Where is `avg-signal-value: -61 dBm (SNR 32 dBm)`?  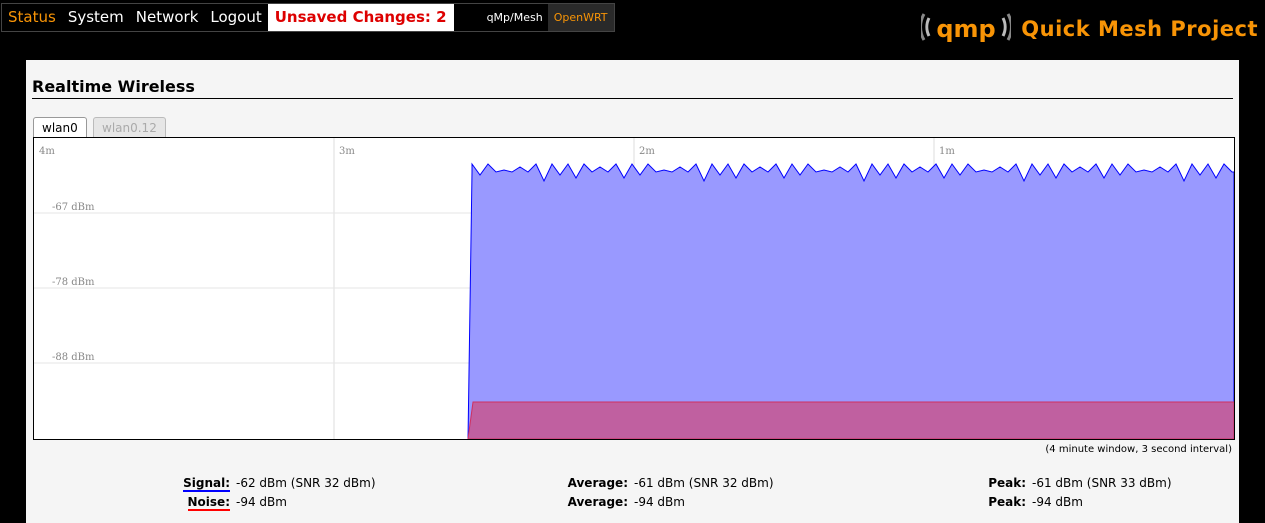
avg-signal-value: -61 dBm (SNR 32 dBm) is located at coordinates (704, 483).